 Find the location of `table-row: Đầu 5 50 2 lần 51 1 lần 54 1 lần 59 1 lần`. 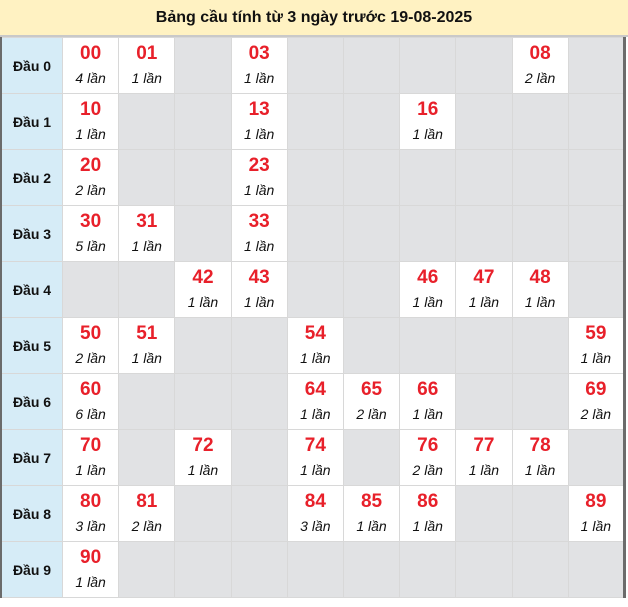

table-row: Đầu 5 50 2 lần 51 1 lần 54 1 lần 59 1 lần is located at coordinates (313, 345).